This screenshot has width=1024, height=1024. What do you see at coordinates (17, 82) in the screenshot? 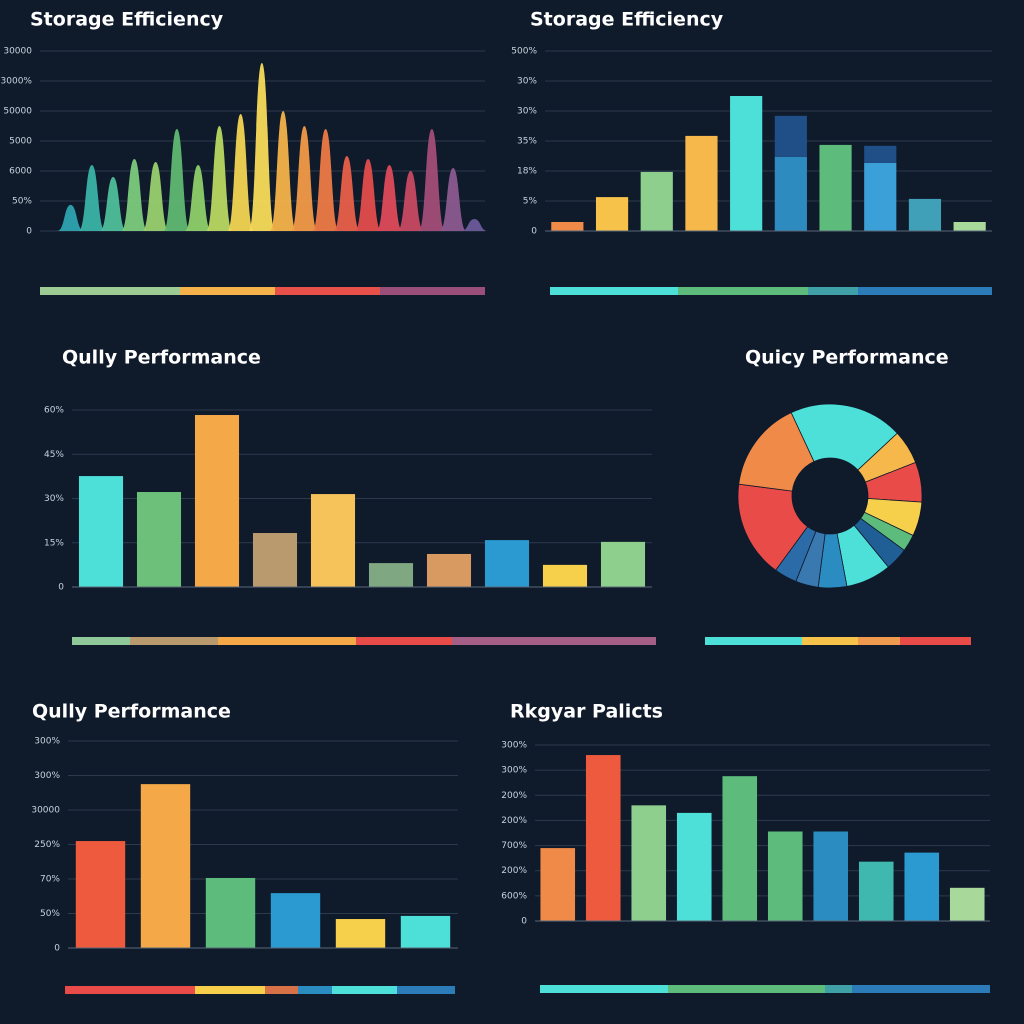
I see `y-tick-label: 3000%` at bounding box center [17, 82].